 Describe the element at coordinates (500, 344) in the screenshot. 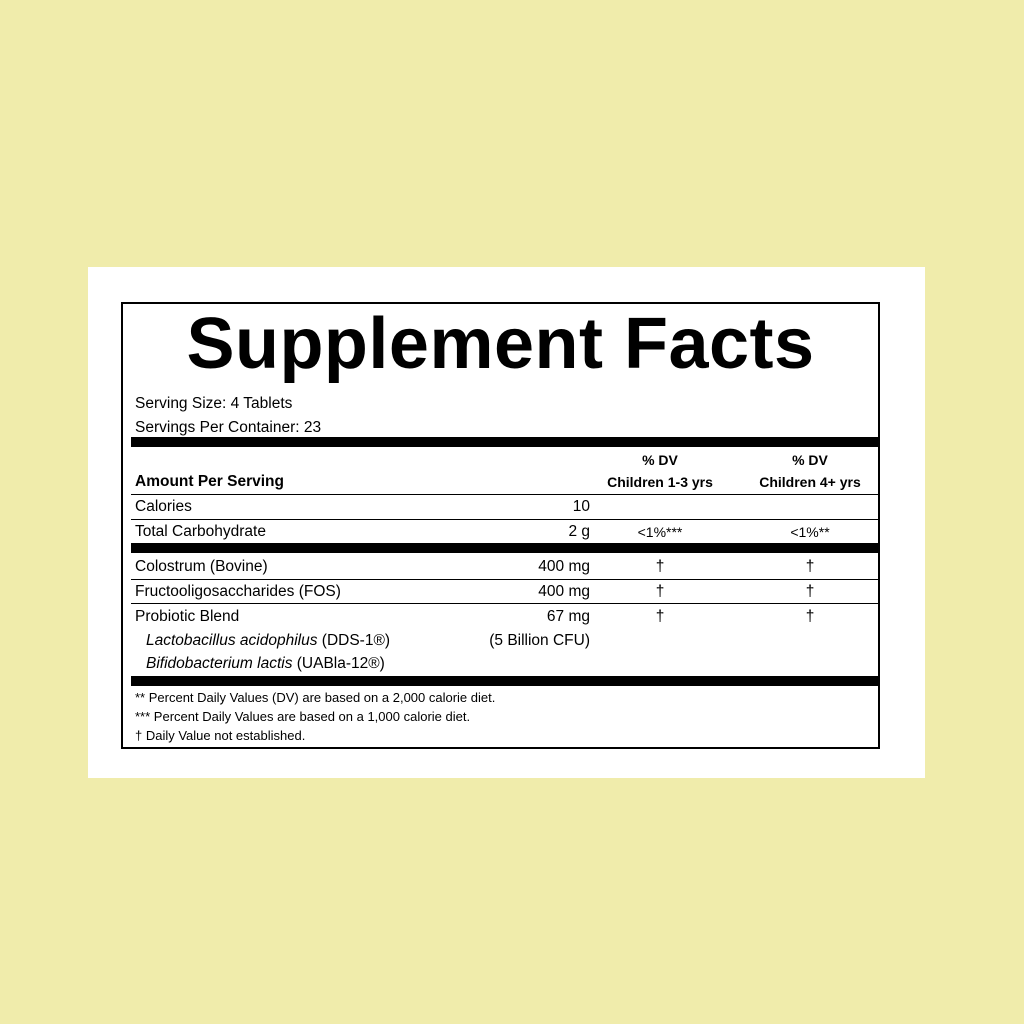

I see `panel-title: Supplement Facts` at that location.